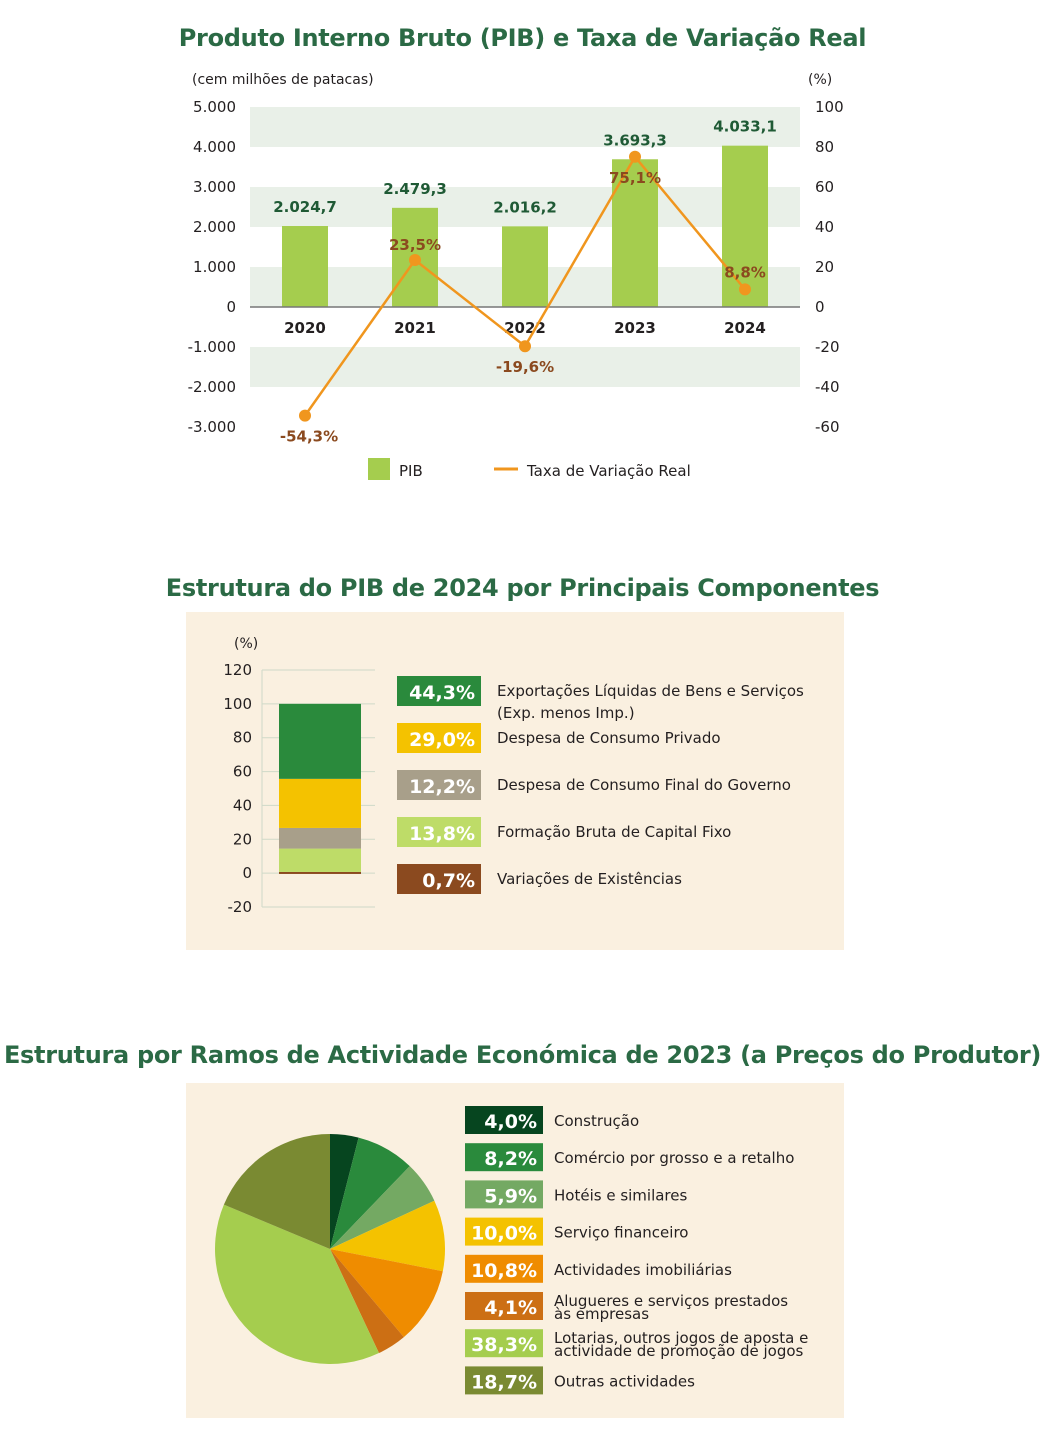 The width and height of the screenshot is (1045, 1441). Describe the element at coordinates (415, 245) in the screenshot. I see `growth-rate-label: 23,5%` at that location.